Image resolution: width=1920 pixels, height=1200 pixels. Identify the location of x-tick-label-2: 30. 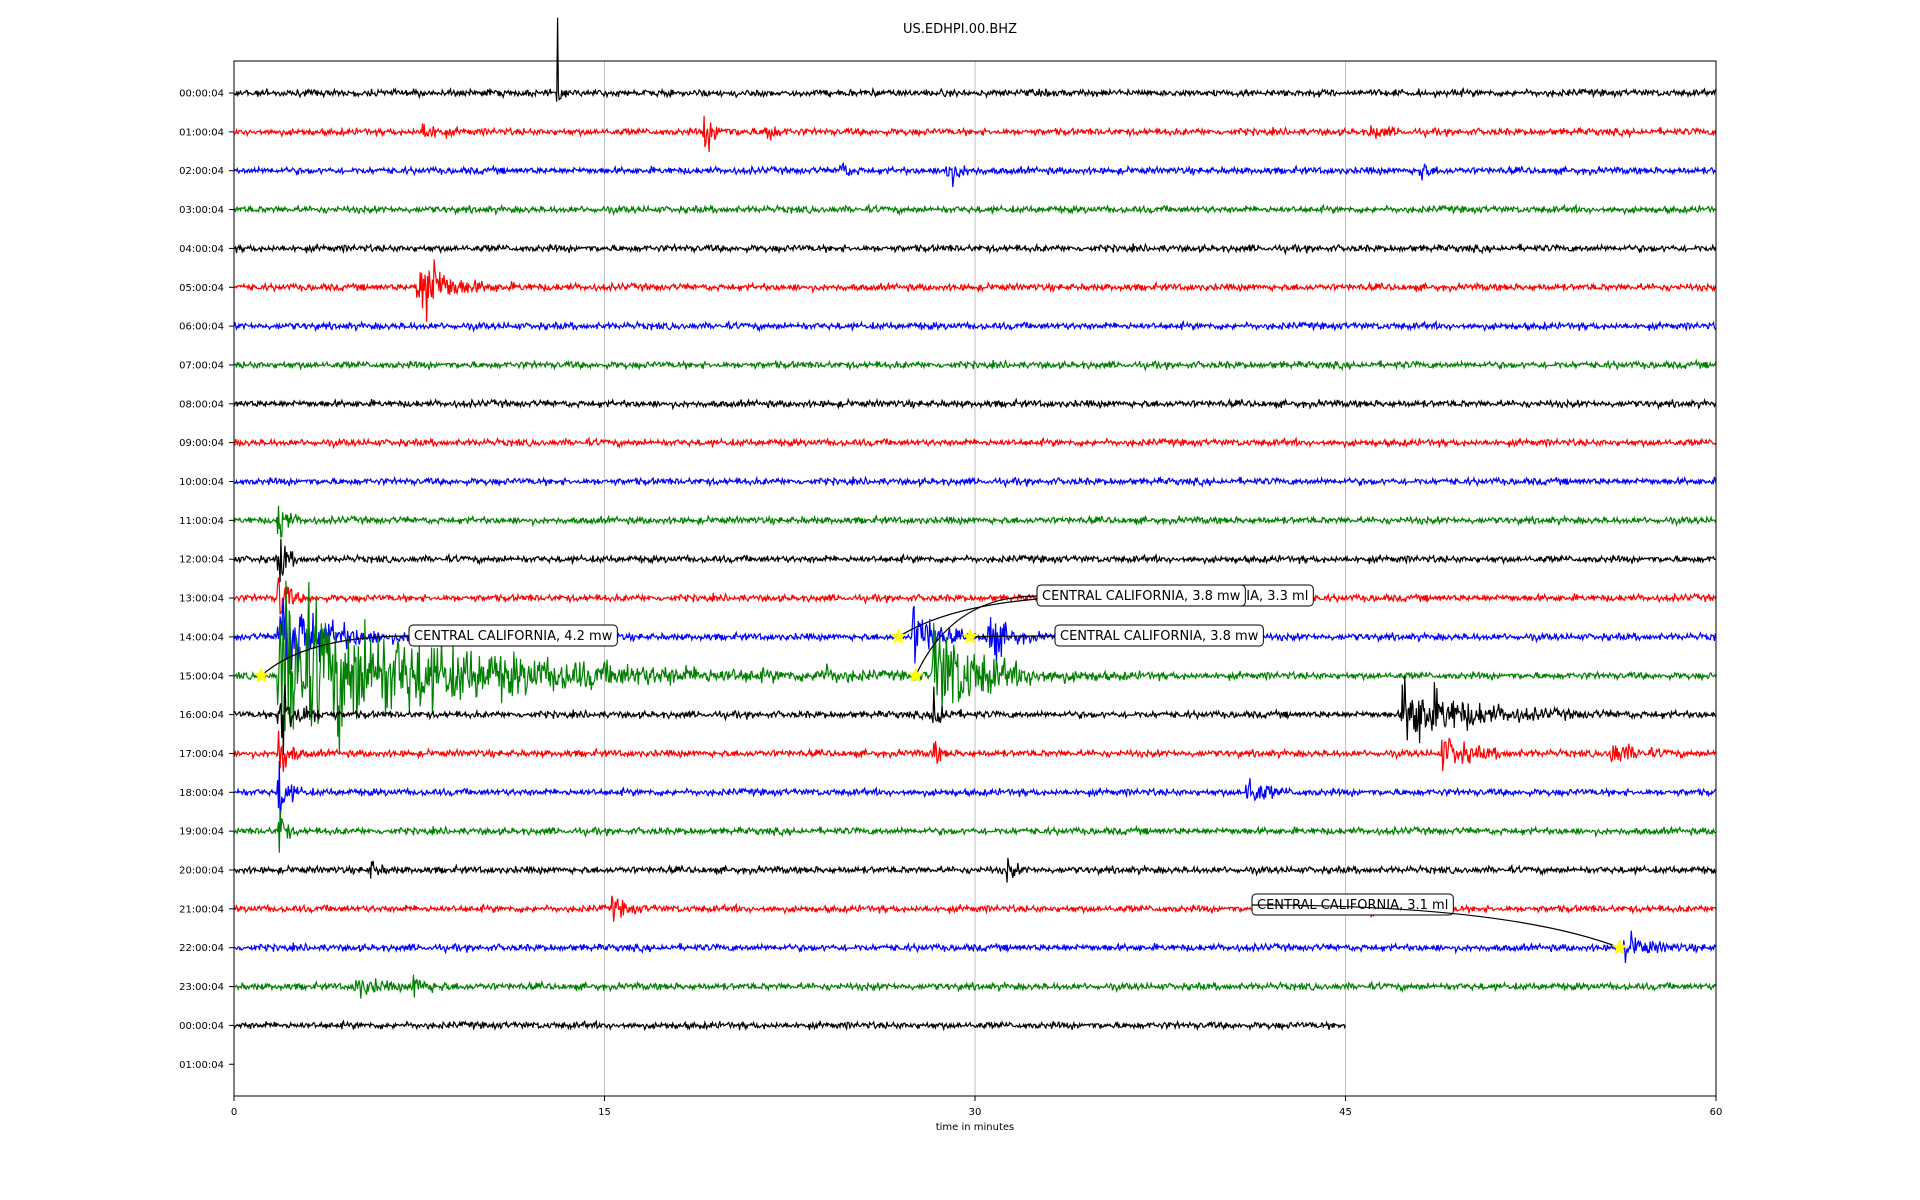
(975, 1112).